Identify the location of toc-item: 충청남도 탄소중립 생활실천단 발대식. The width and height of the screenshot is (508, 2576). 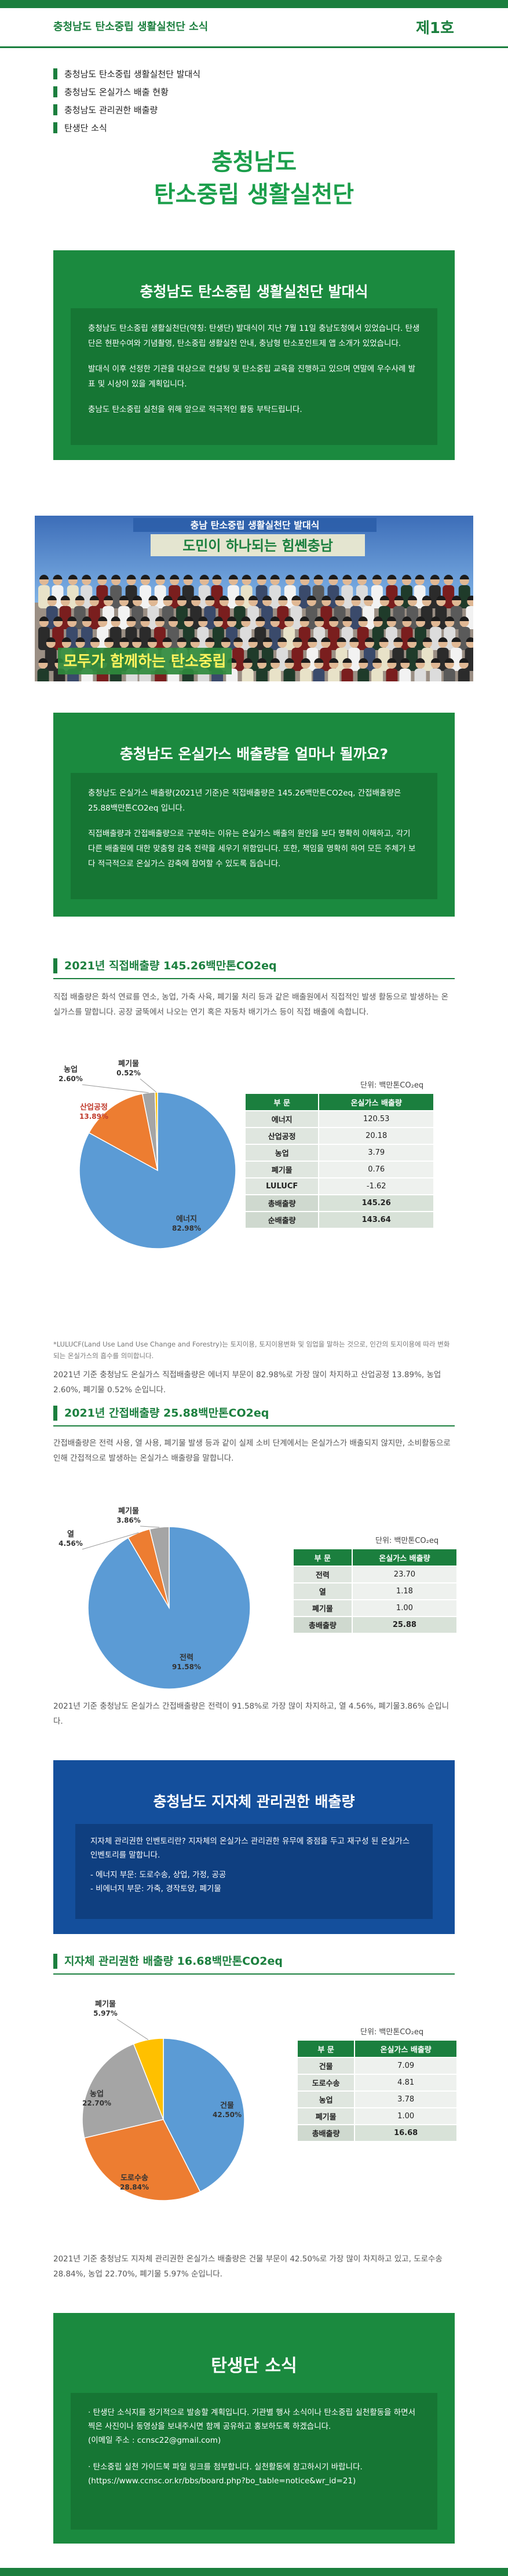
(256, 74).